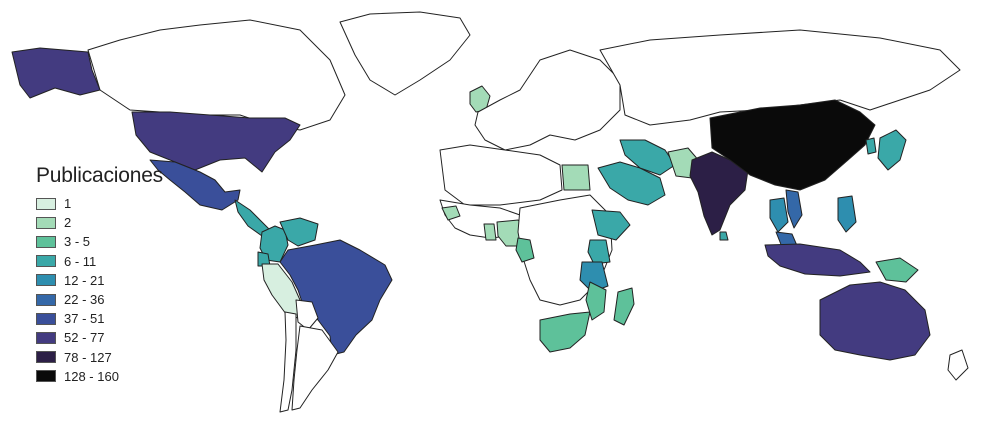  Describe the element at coordinates (792, 145) in the screenshot. I see `country-china` at that location.